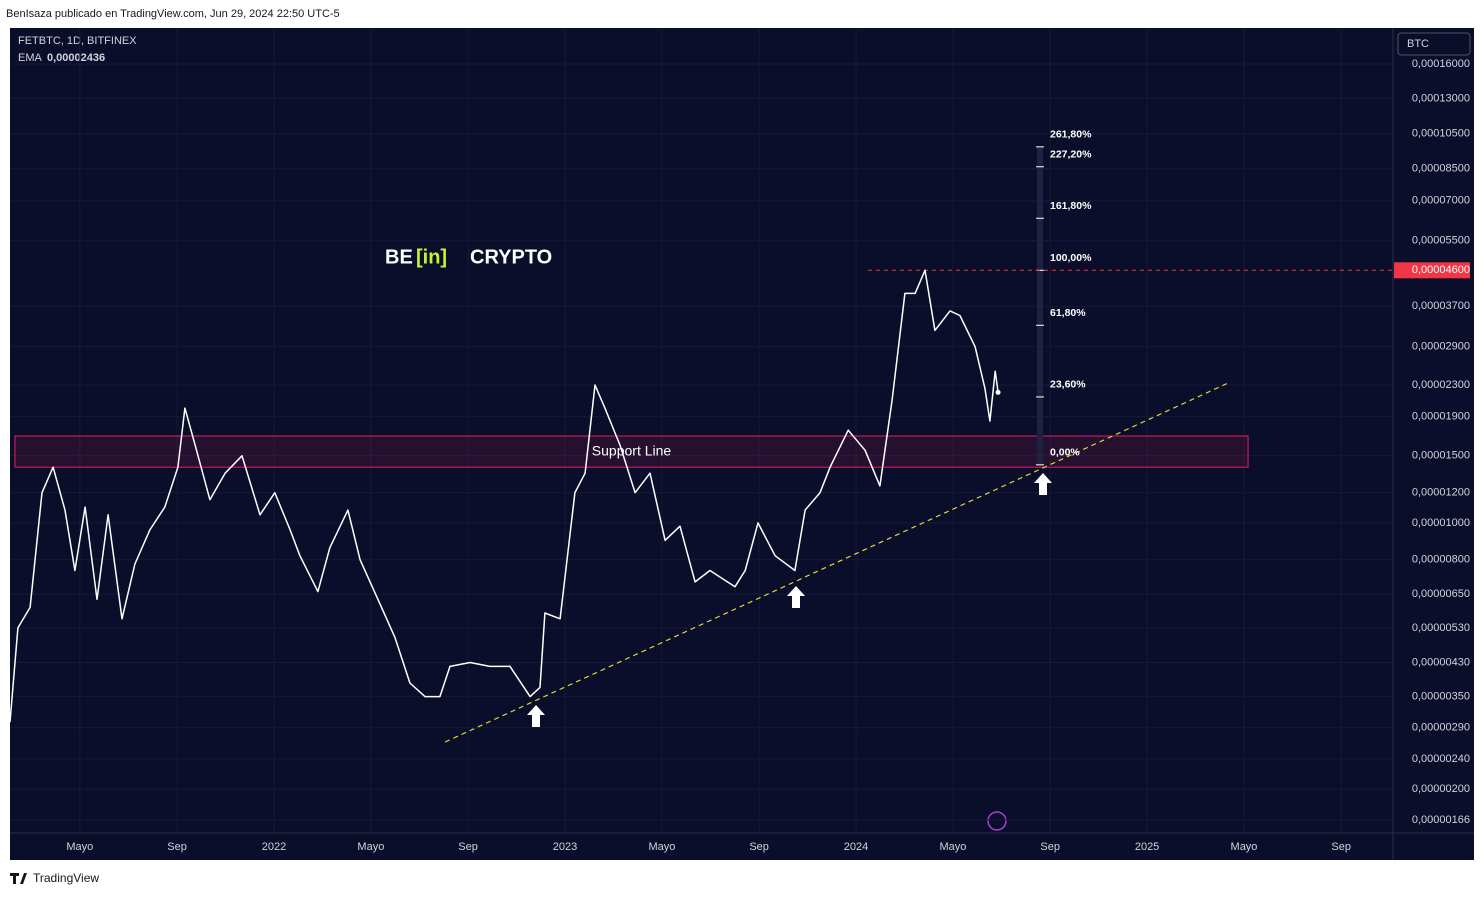 This screenshot has width=1484, height=901. Describe the element at coordinates (856, 847) in the screenshot. I see `x-tick-label: 2024` at that location.